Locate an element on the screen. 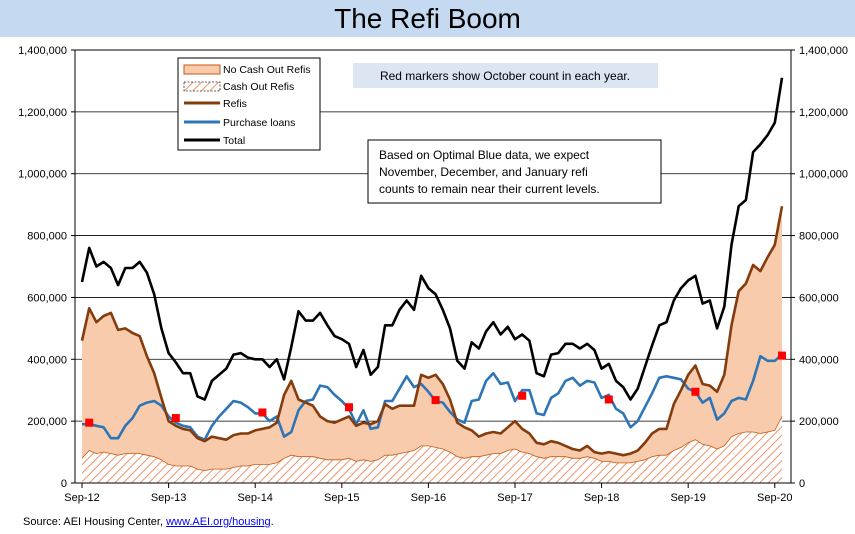 Image resolution: width=855 pixels, height=534 pixels. x-tick-label: Sep-16 is located at coordinates (428, 498).